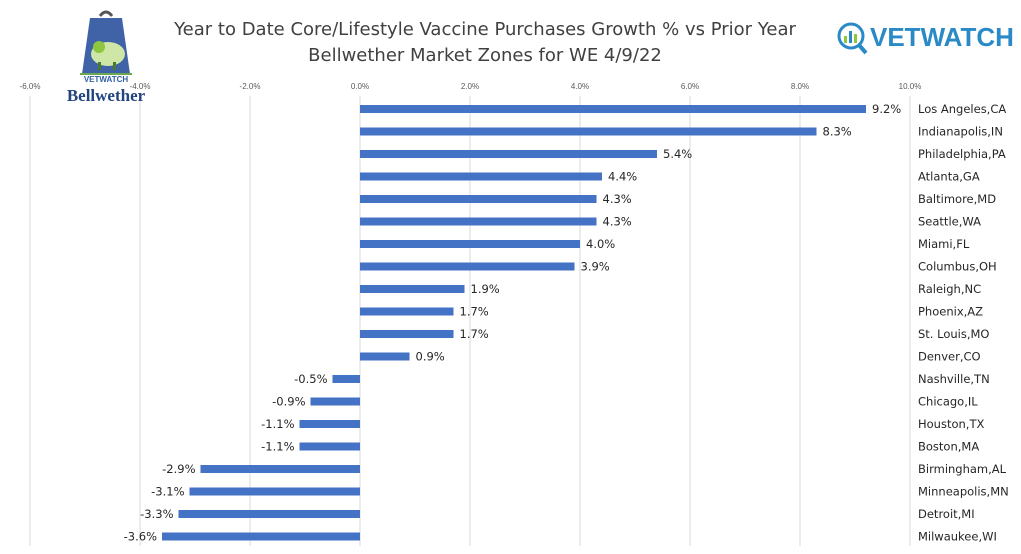  What do you see at coordinates (946, 514) in the screenshot?
I see `category-label: Detroit,MI` at bounding box center [946, 514].